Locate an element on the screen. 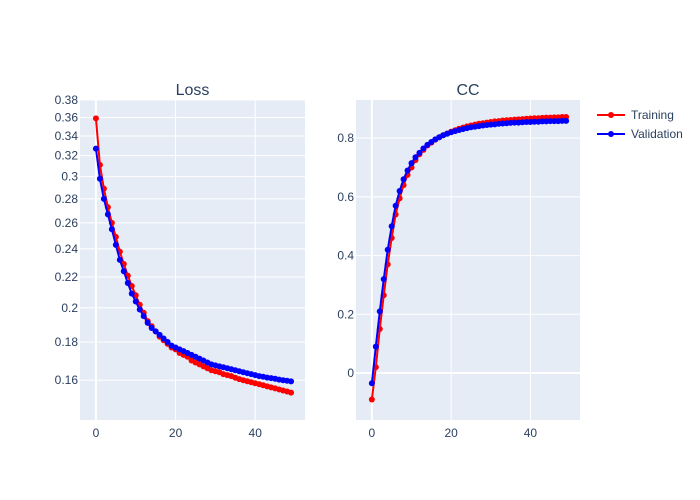 This screenshot has width=700, height=500. y-tick-label: 0.34 is located at coordinates (67, 136).